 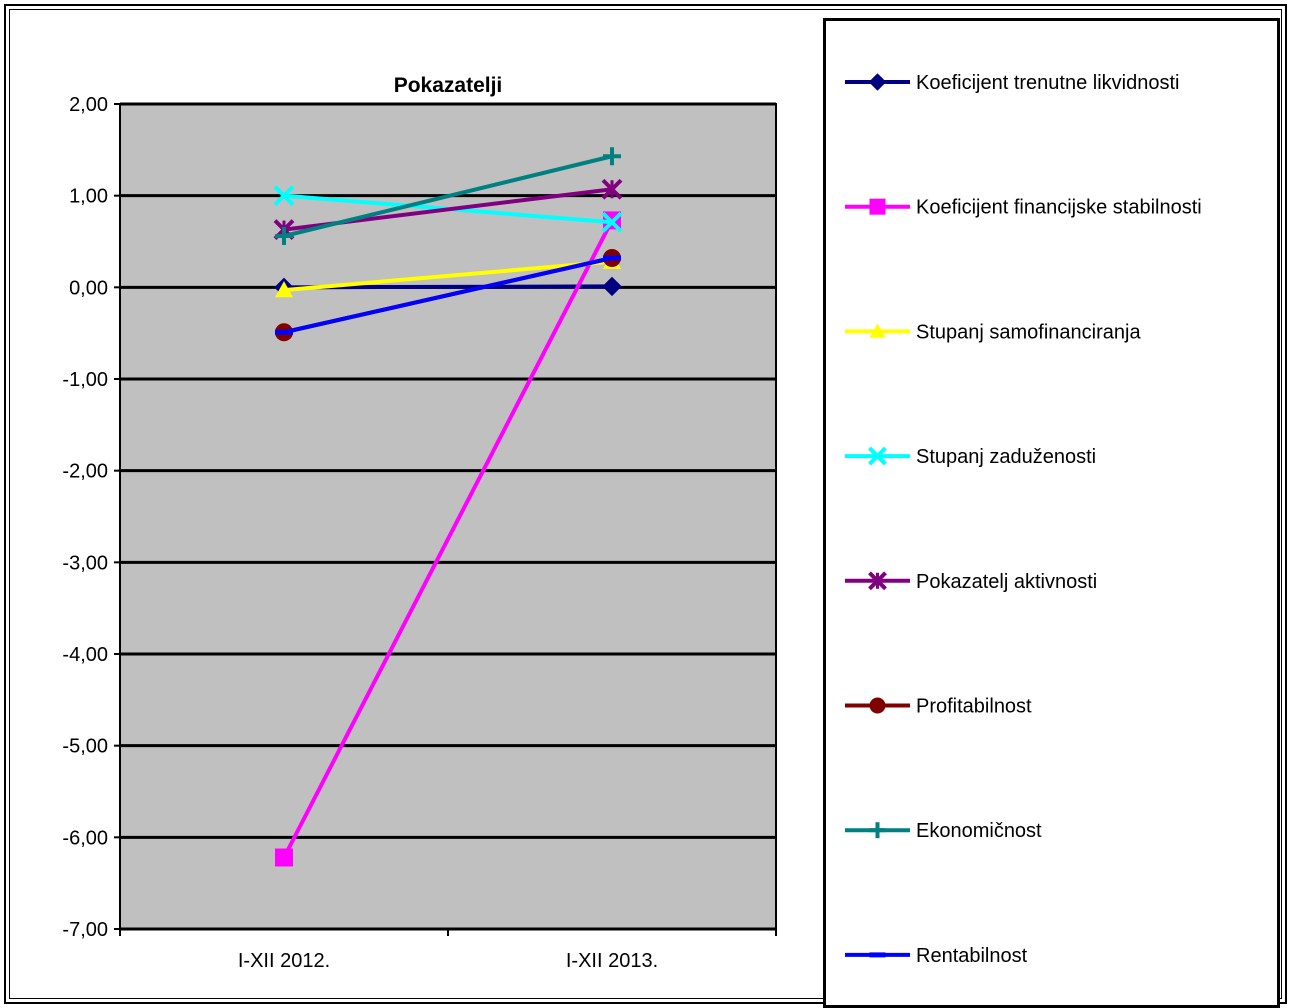 I want to click on y-tick-label: -1,00, so click(x=85, y=380).